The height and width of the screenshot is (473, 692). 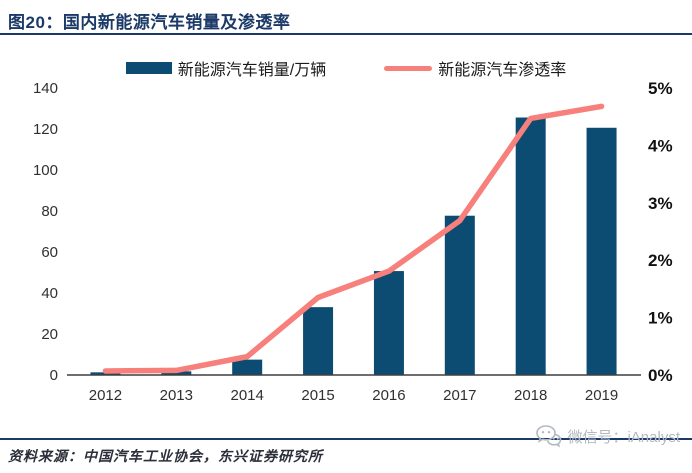 I want to click on x-axis-label: 2018, so click(x=530, y=395).